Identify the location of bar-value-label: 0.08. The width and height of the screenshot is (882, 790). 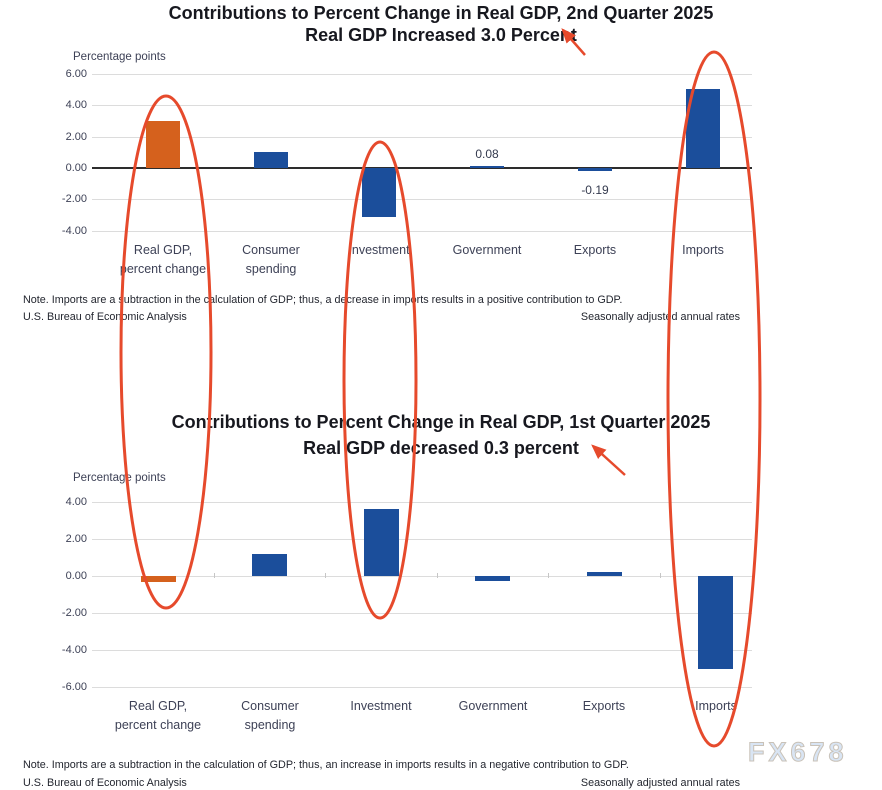
(487, 154).